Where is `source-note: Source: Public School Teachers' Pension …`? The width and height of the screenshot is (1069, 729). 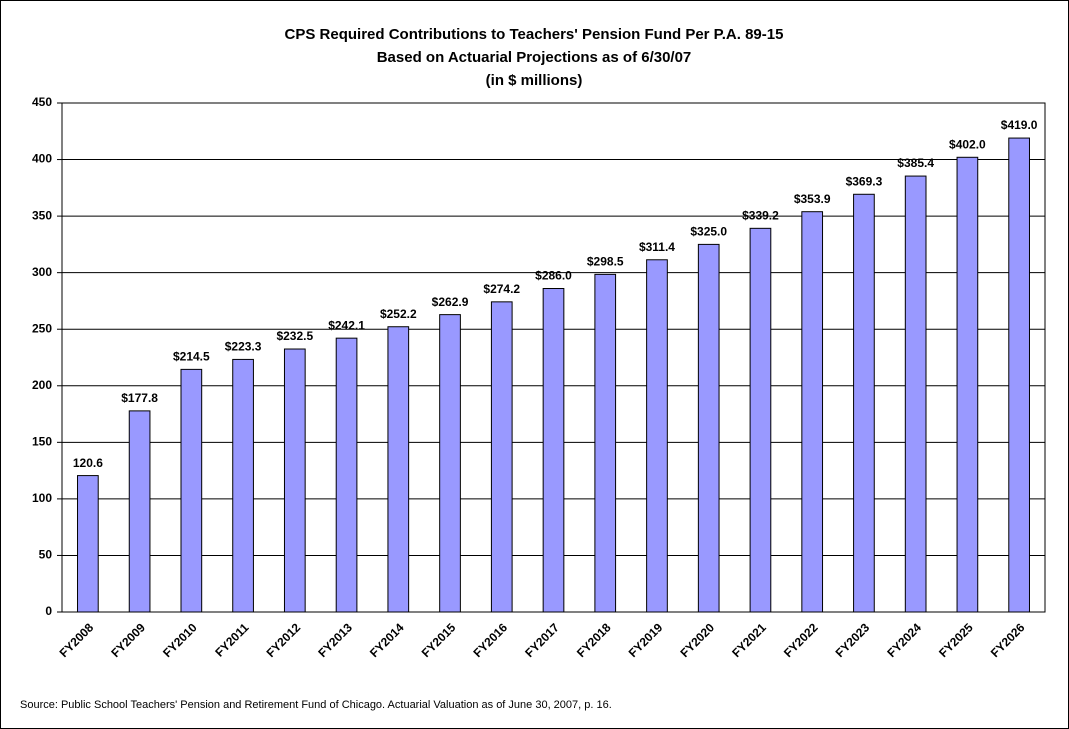 source-note: Source: Public School Teachers' Pension … is located at coordinates (316, 705).